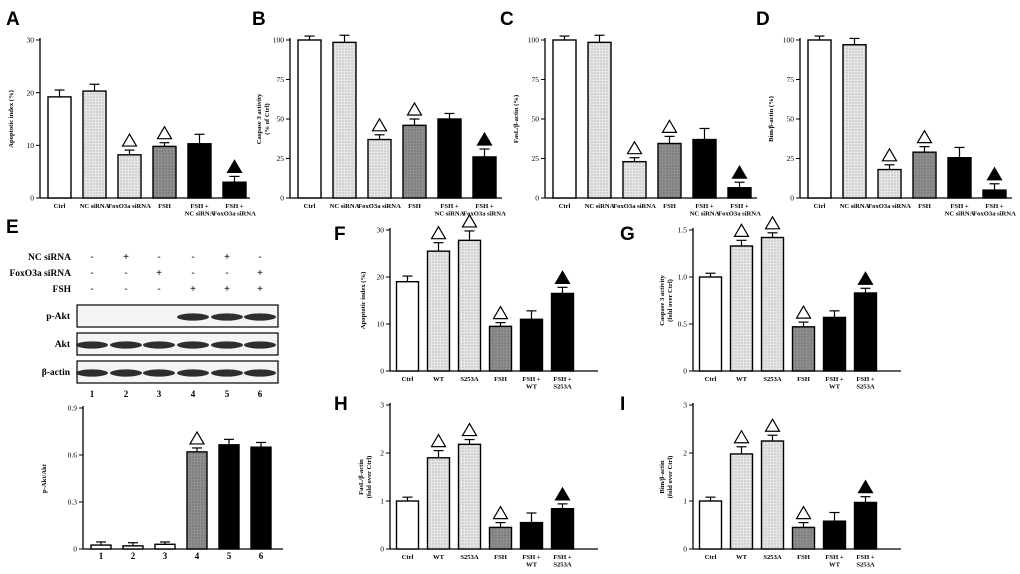 This screenshot has height=574, width=1020. Describe the element at coordinates (382, 501) in the screenshot. I see `y-tick-label: 1` at that location.